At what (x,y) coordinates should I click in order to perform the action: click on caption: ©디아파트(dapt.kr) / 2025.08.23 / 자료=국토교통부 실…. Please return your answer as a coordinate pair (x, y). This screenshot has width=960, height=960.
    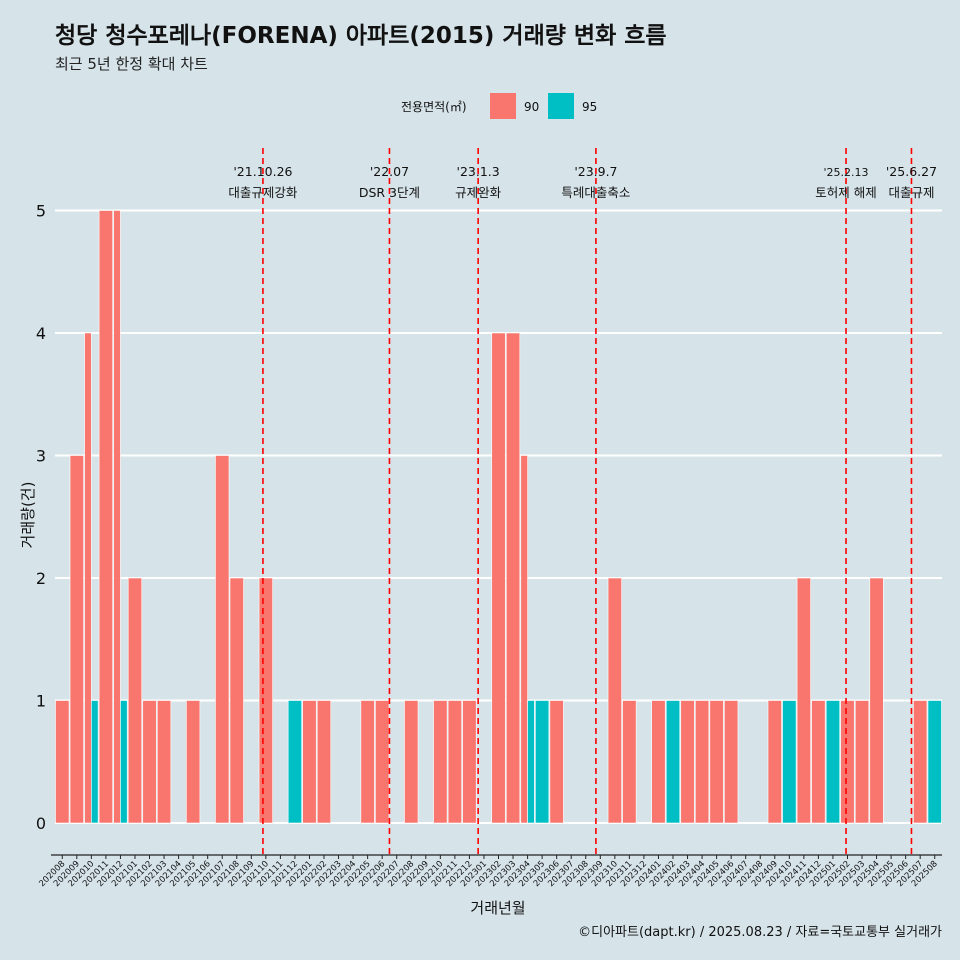
    Looking at the image, I should click on (760, 932).